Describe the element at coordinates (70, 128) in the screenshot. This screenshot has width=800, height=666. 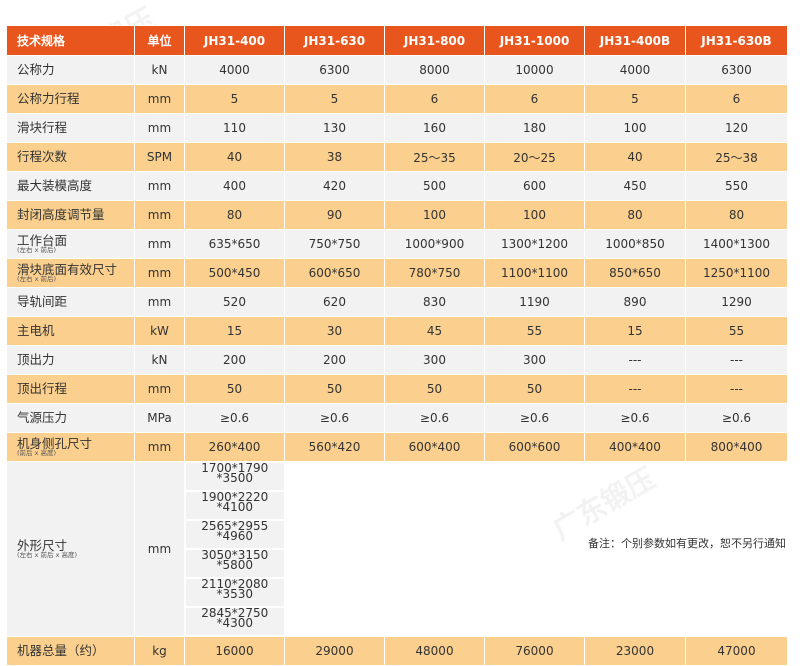
I see `spec-label-cell: 滑块行程` at that location.